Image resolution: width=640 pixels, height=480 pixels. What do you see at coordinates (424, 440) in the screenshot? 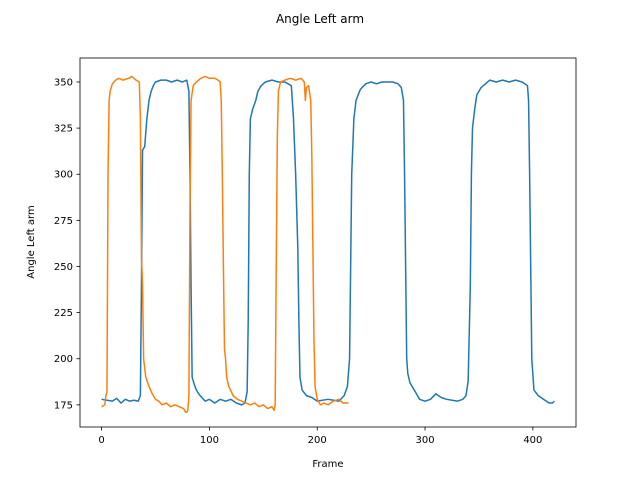
I see `x-tick-label: 300` at bounding box center [424, 440].